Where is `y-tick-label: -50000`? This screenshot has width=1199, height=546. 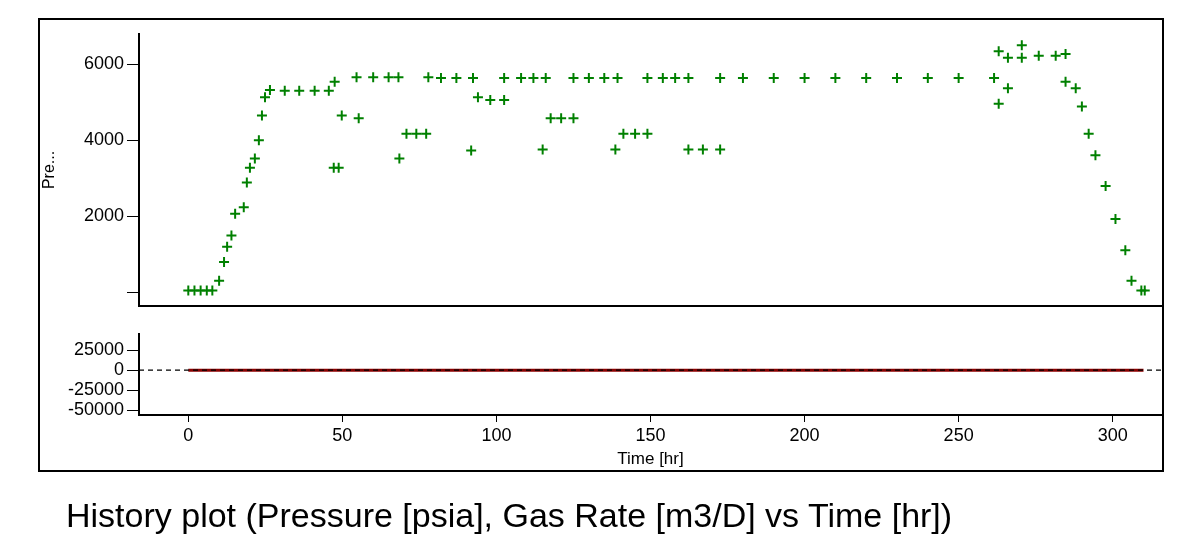
y-tick-label: -50000 is located at coordinates (95, 409).